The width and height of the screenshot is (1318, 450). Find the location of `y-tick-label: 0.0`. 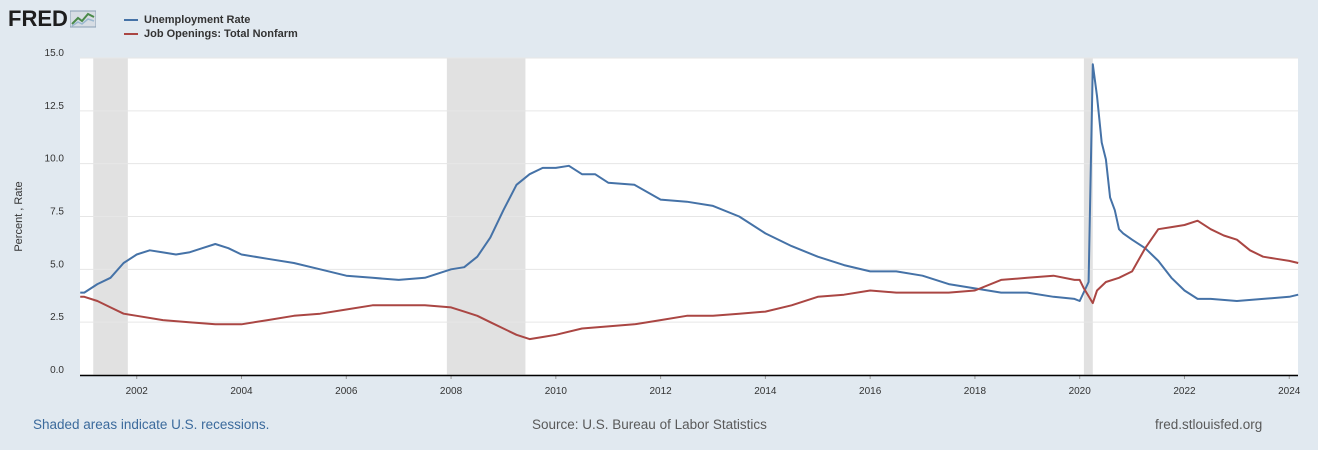

y-tick-label: 0.0 is located at coordinates (57, 370).